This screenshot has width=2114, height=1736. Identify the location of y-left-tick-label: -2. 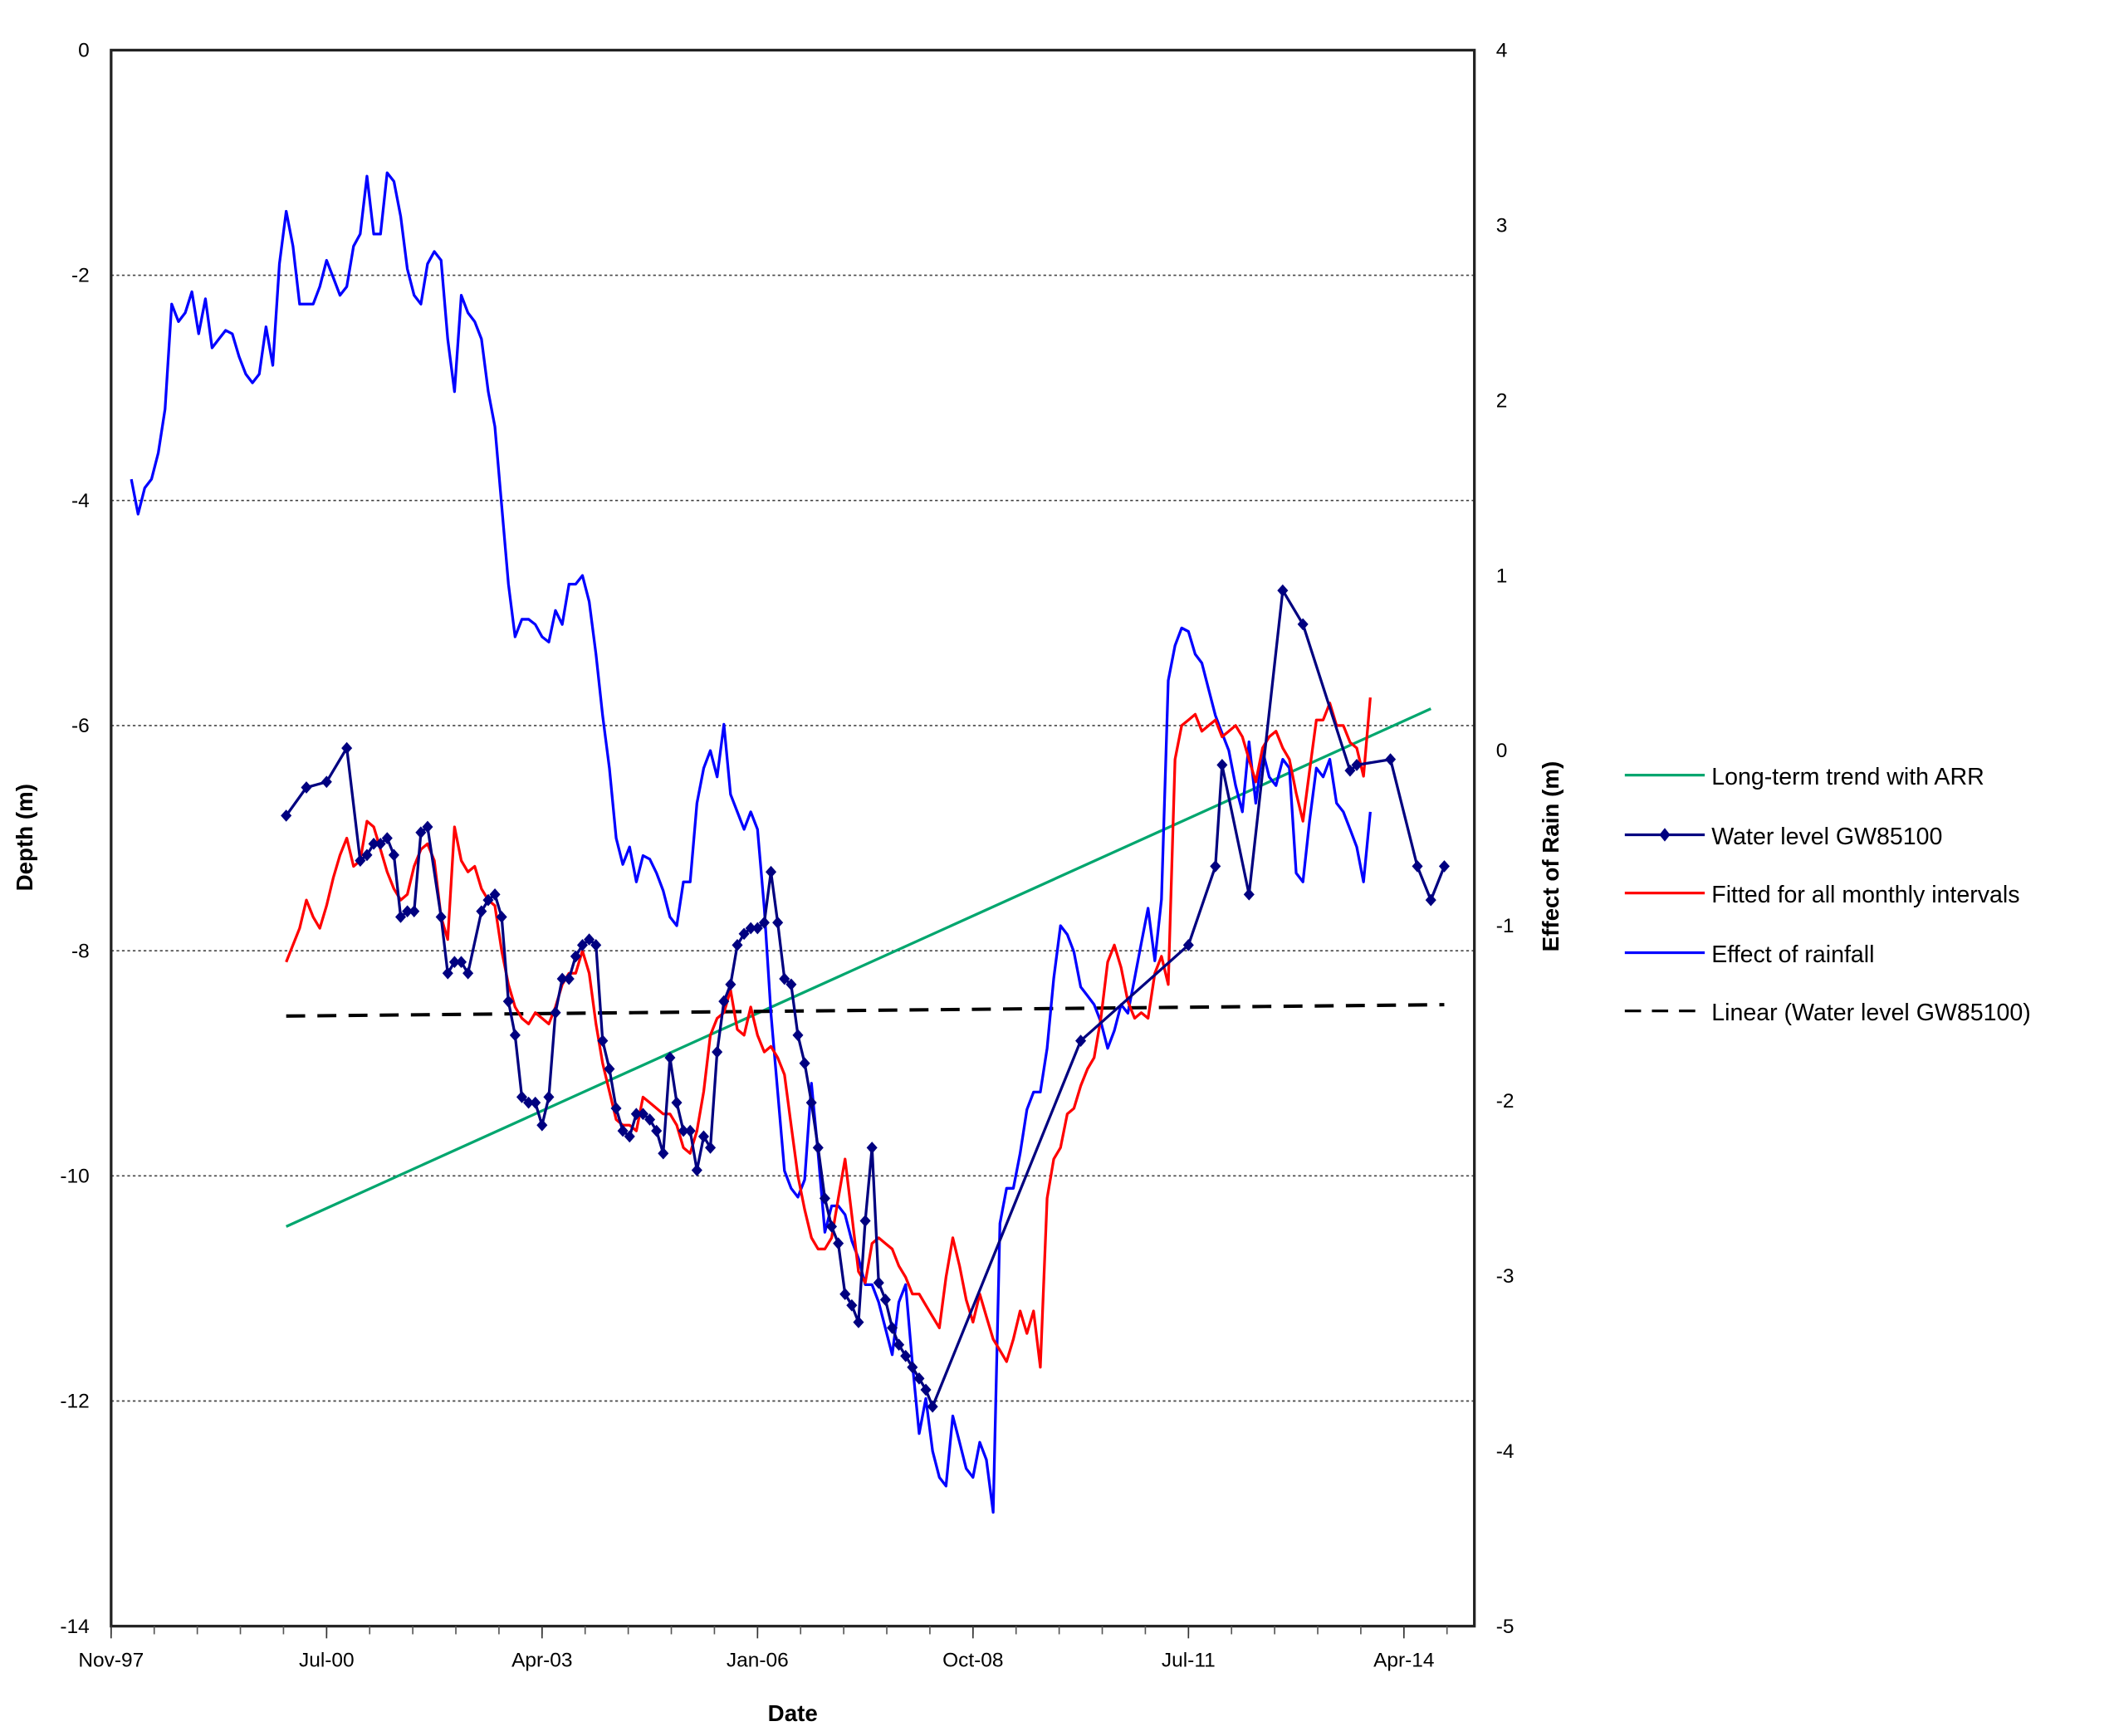
(80, 276).